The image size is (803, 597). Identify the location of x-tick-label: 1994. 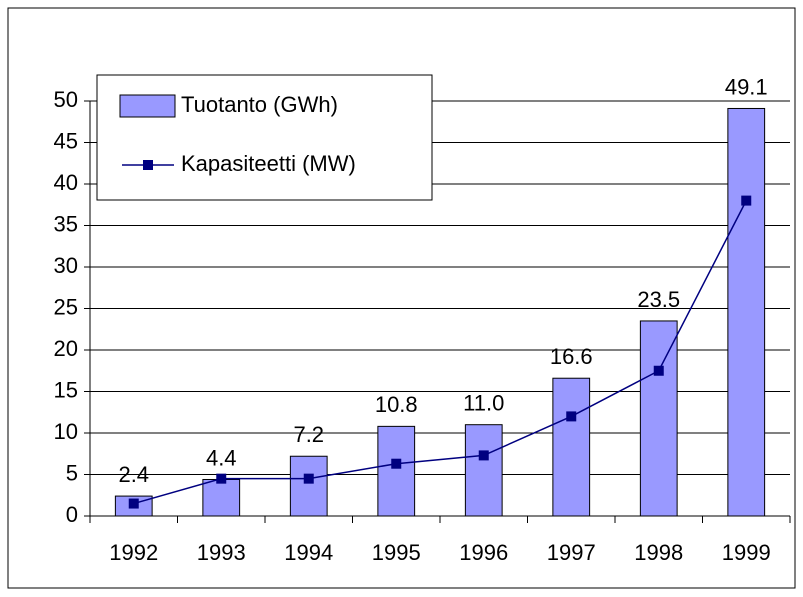
(308, 552).